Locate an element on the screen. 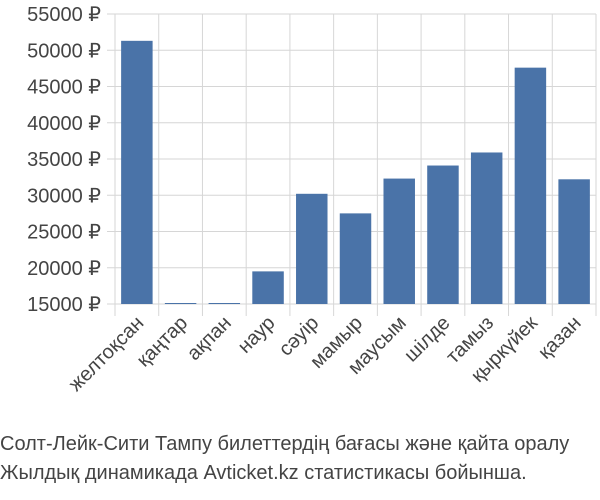  y-tick-label: 15000 ₽ is located at coordinates (64, 305).